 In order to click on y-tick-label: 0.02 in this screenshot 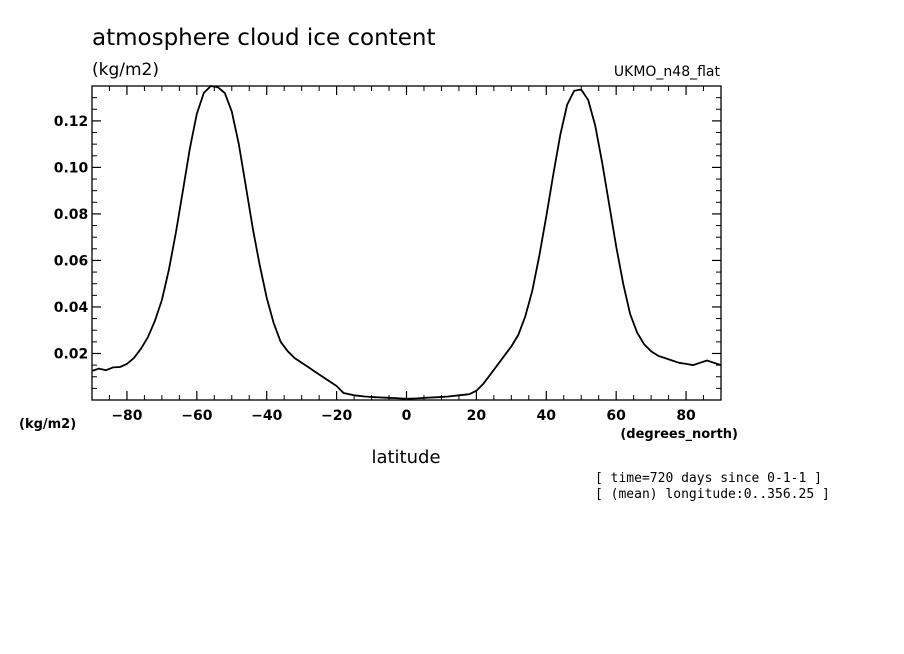, I will do `click(71, 354)`.